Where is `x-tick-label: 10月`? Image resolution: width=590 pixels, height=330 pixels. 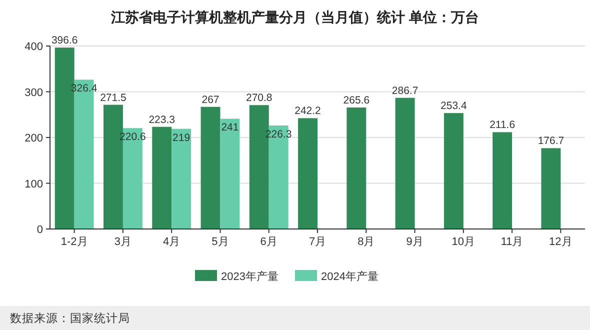
x-tick-label: 10月 is located at coordinates (464, 242).